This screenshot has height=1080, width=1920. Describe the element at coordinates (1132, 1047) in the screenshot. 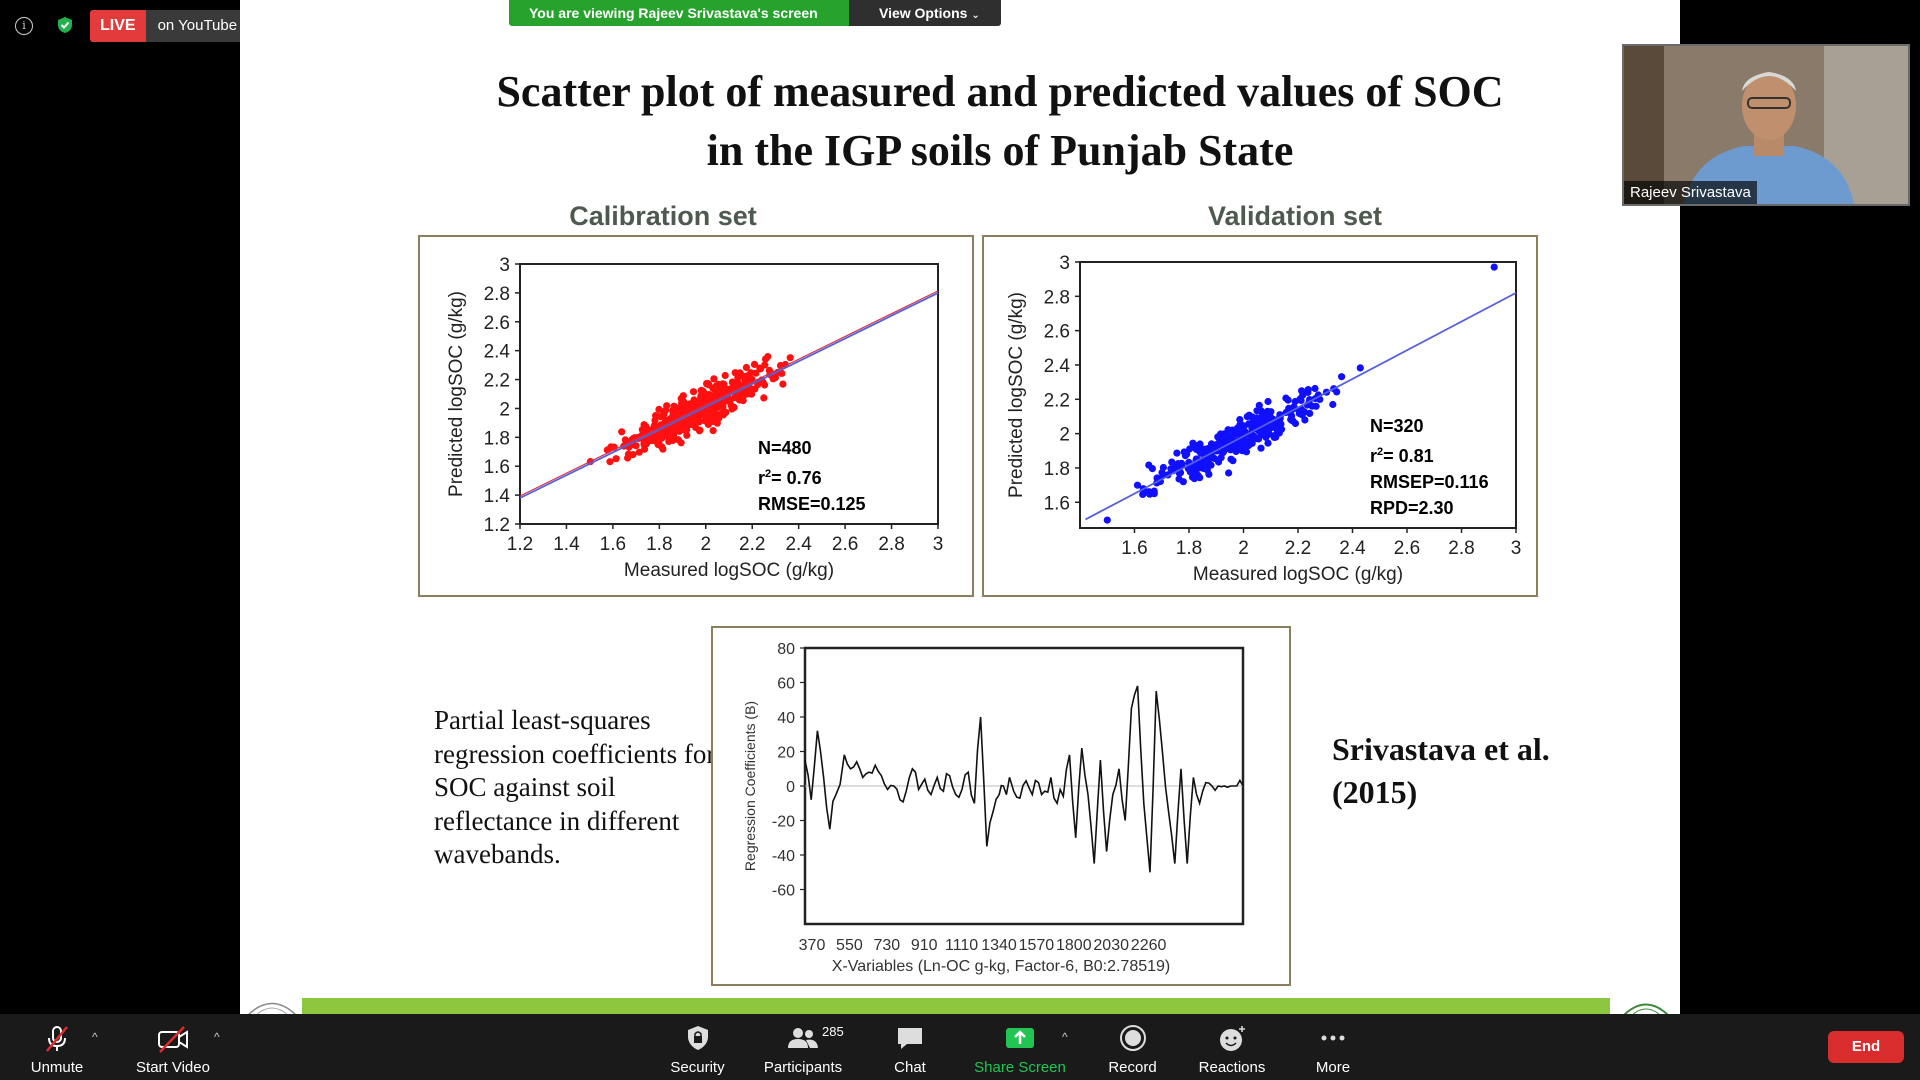

I see `record-button: Record` at that location.